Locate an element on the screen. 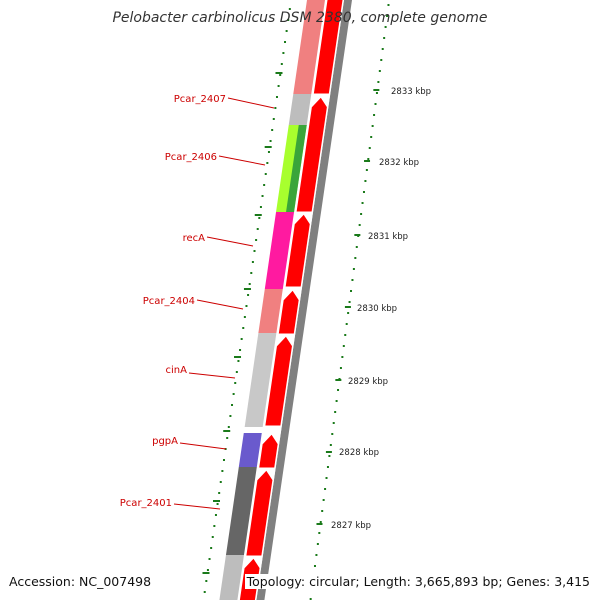 This screenshot has width=600, height=600. gene-label-pcar-2406: Pcar_2406 is located at coordinates (215, 159).